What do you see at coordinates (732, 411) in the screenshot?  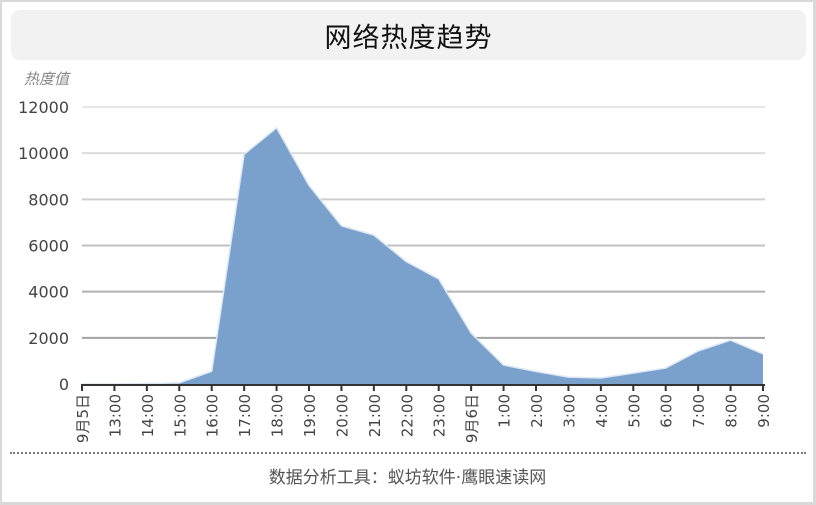 I see `x-tick-label: 8:00` at bounding box center [732, 411].